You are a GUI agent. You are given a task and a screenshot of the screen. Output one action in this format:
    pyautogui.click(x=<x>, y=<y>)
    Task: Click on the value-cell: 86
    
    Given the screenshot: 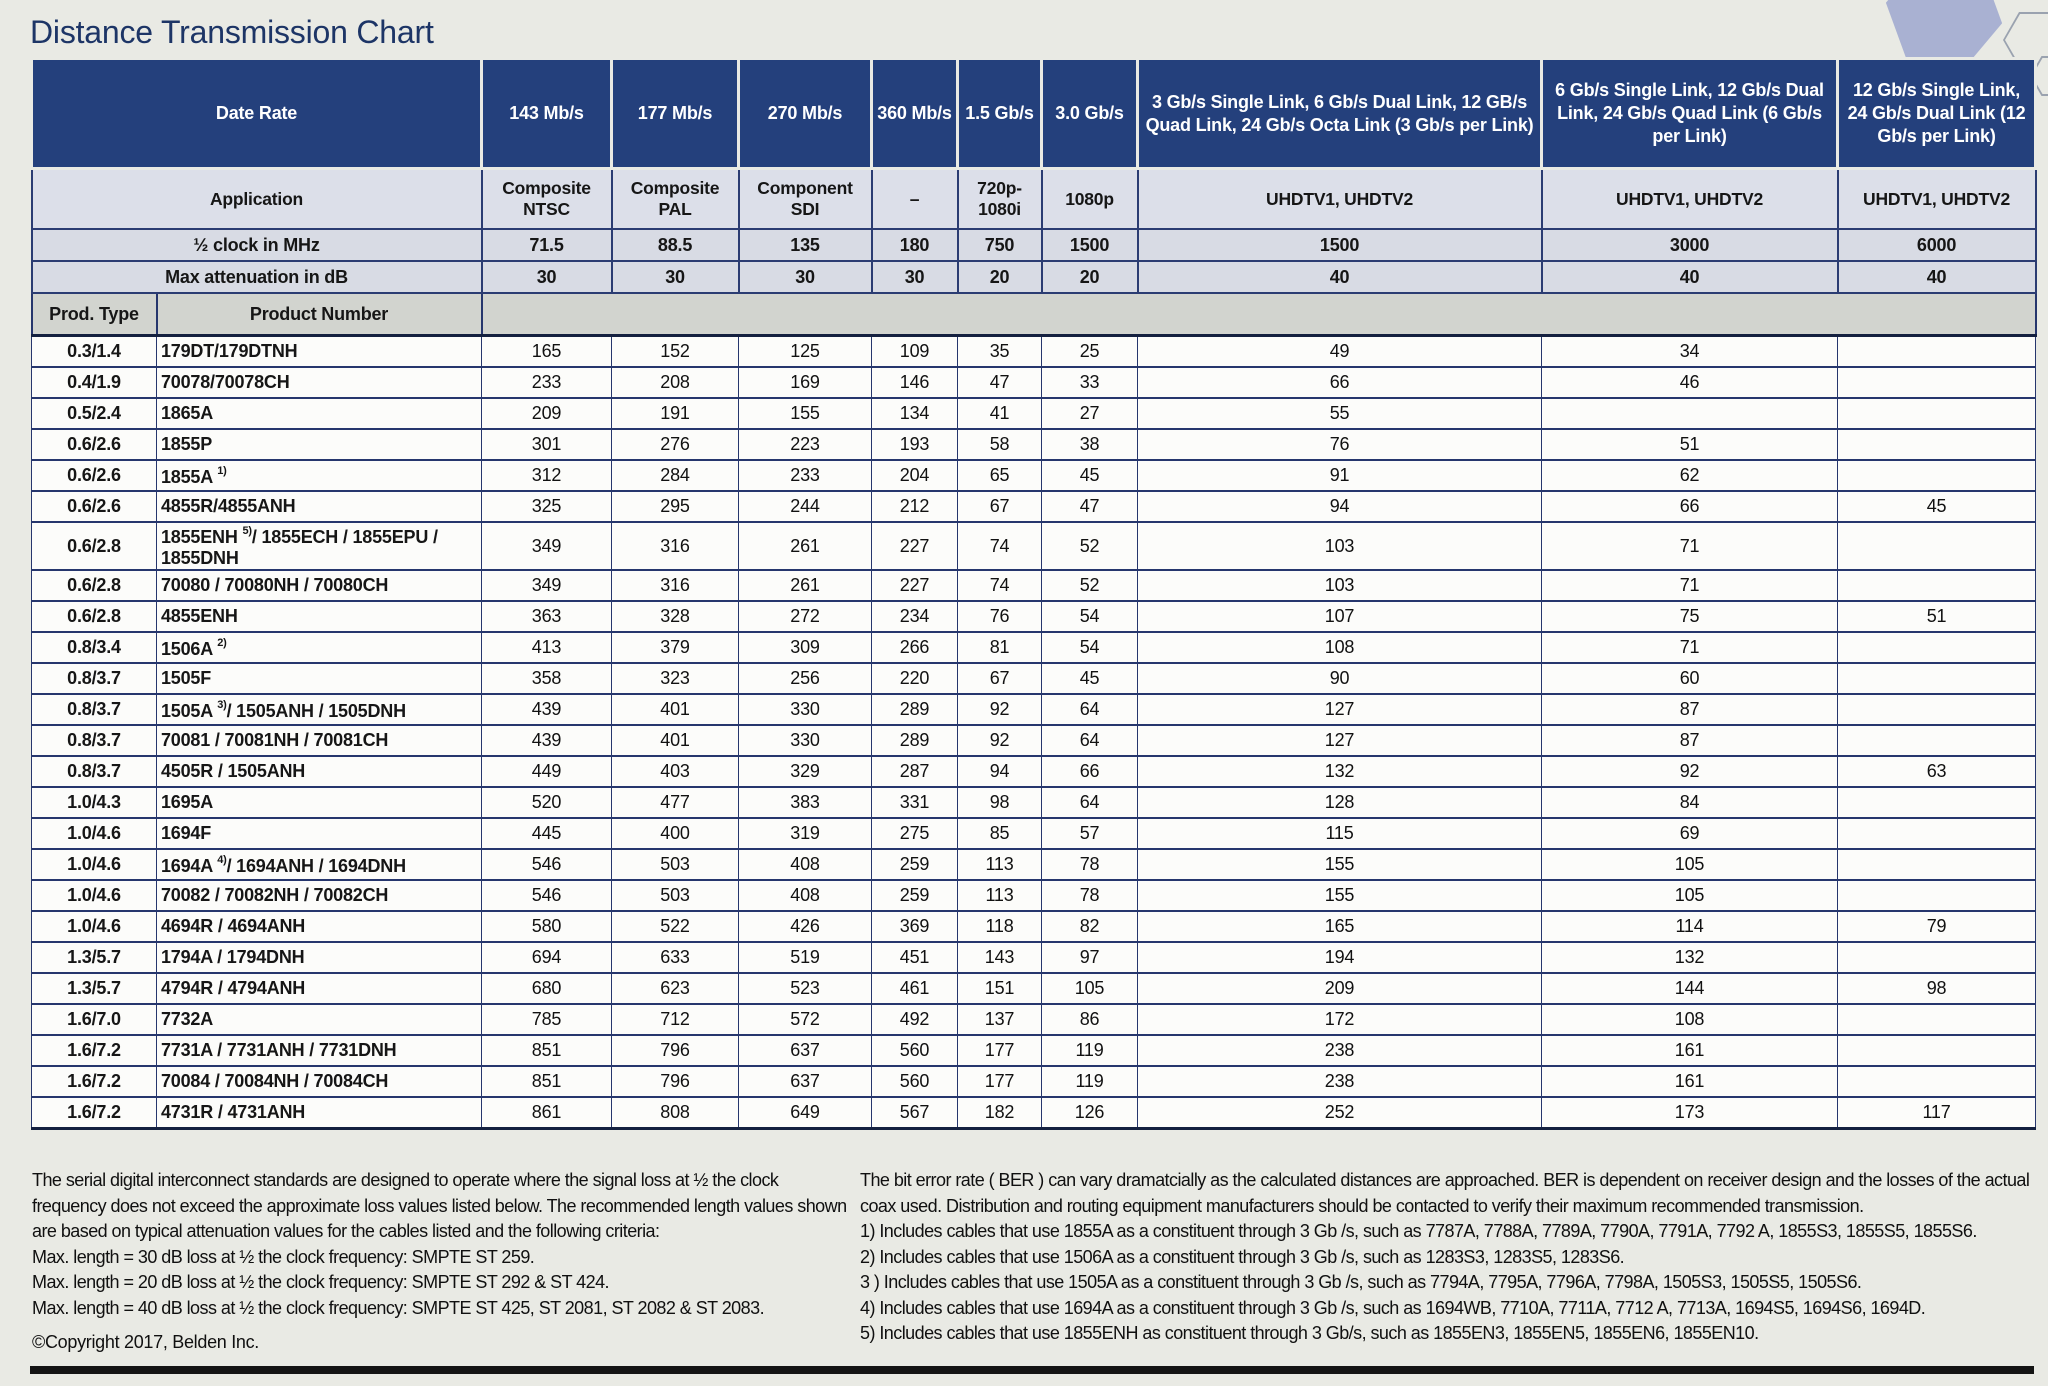 What is the action you would take?
    pyautogui.click(x=1090, y=1019)
    